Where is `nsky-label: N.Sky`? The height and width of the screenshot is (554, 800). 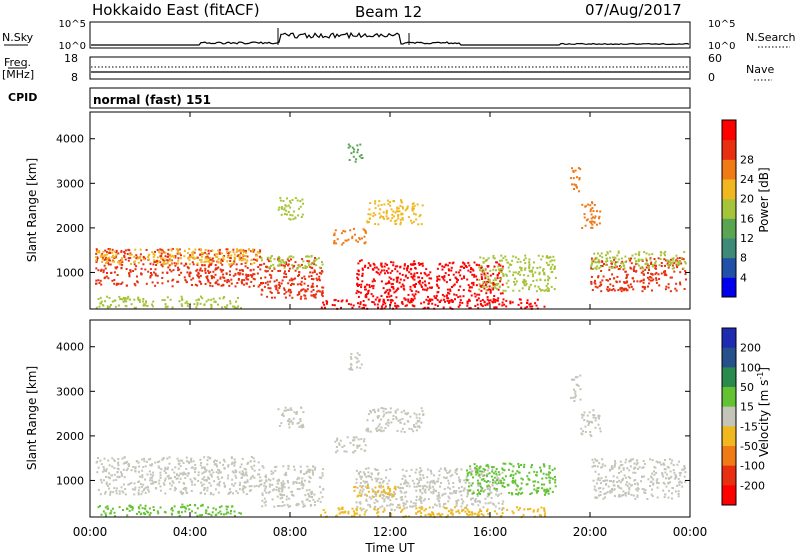
nsky-label: N.Sky is located at coordinates (18, 37).